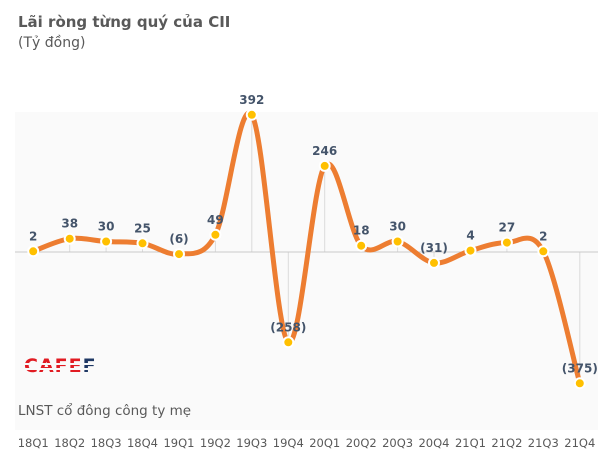  What do you see at coordinates (470, 443) in the screenshot?
I see `x-axis-label: 21Q1` at bounding box center [470, 443].